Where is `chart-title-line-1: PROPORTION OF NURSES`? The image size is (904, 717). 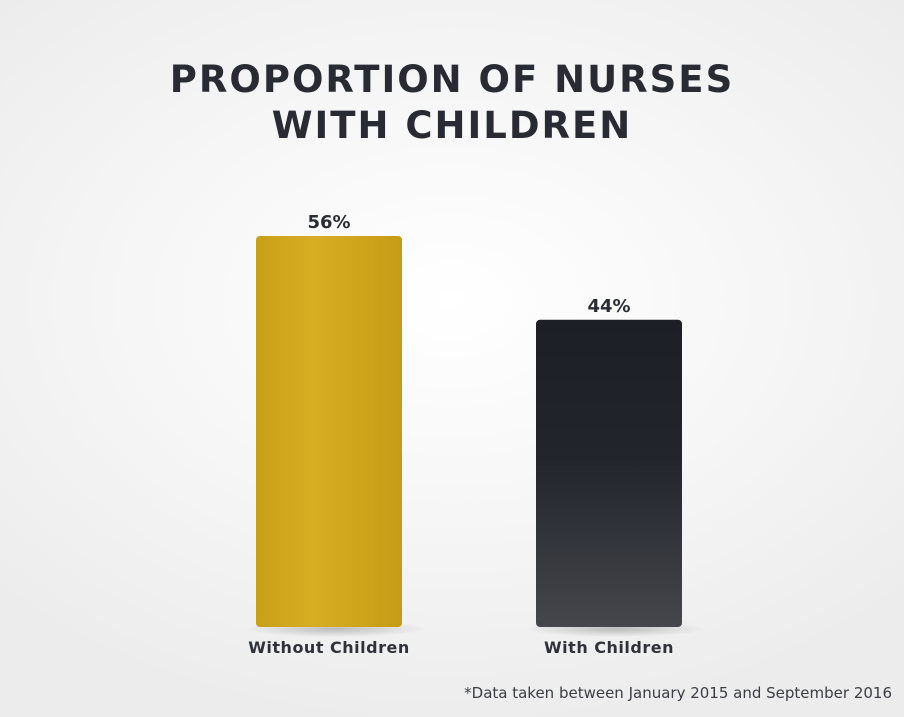
chart-title-line-1: PROPORTION OF NURSES is located at coordinates (452, 79).